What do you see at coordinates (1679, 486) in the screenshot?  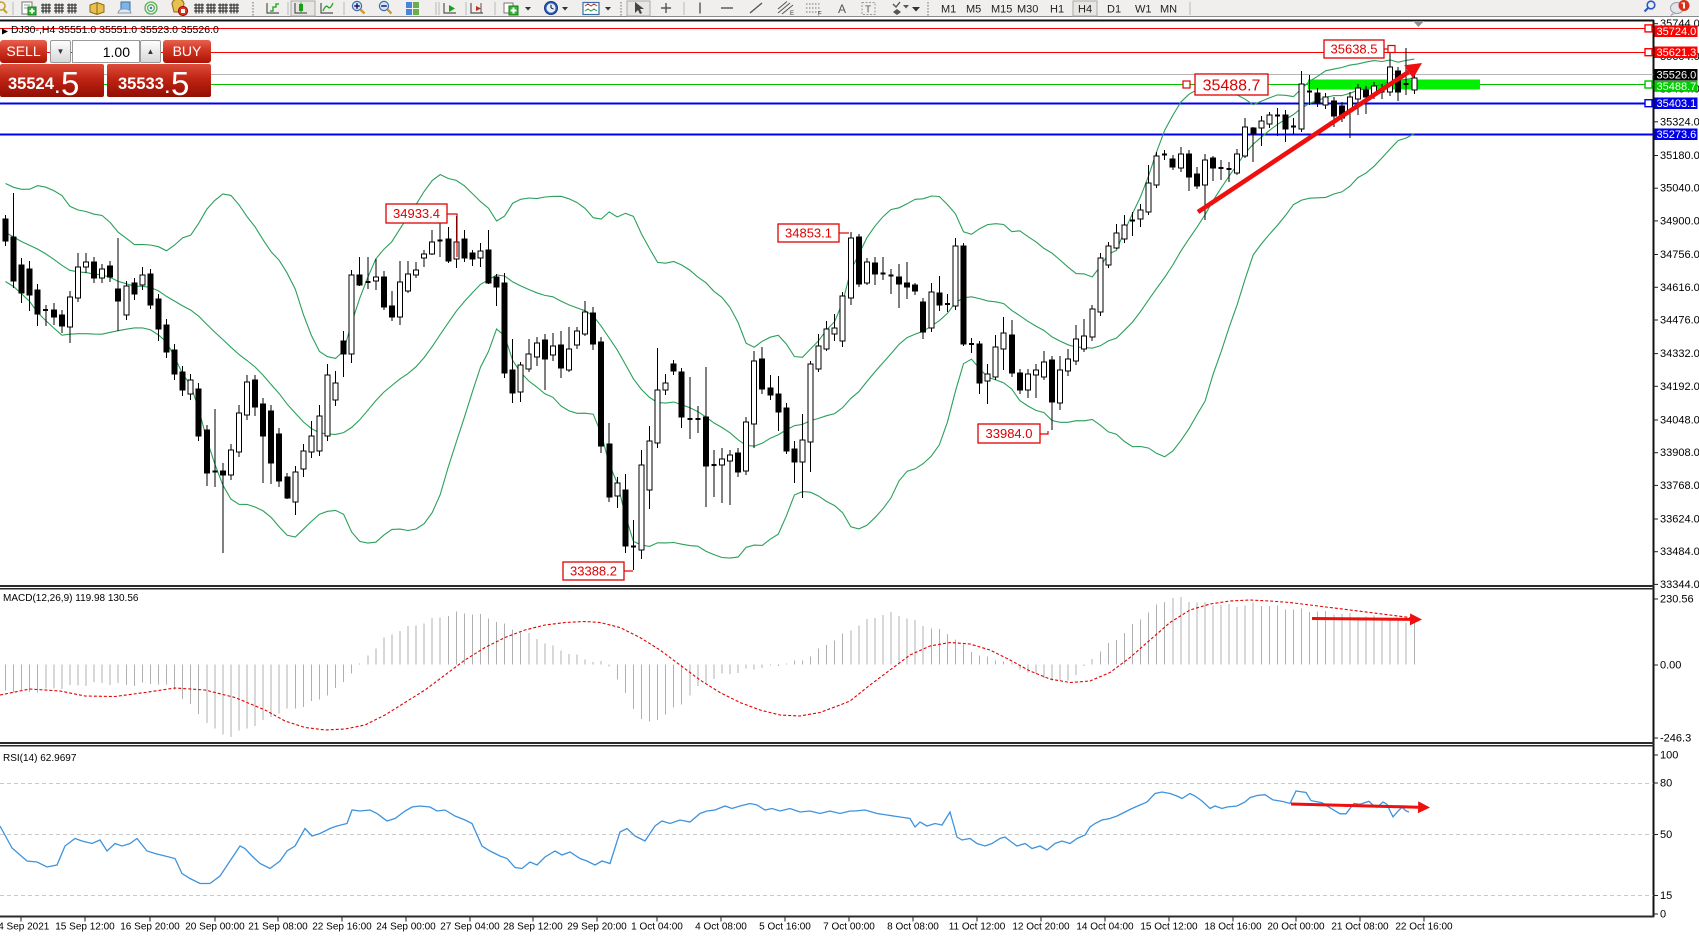 I see `svg-text: 33768.0` at bounding box center [1679, 486].